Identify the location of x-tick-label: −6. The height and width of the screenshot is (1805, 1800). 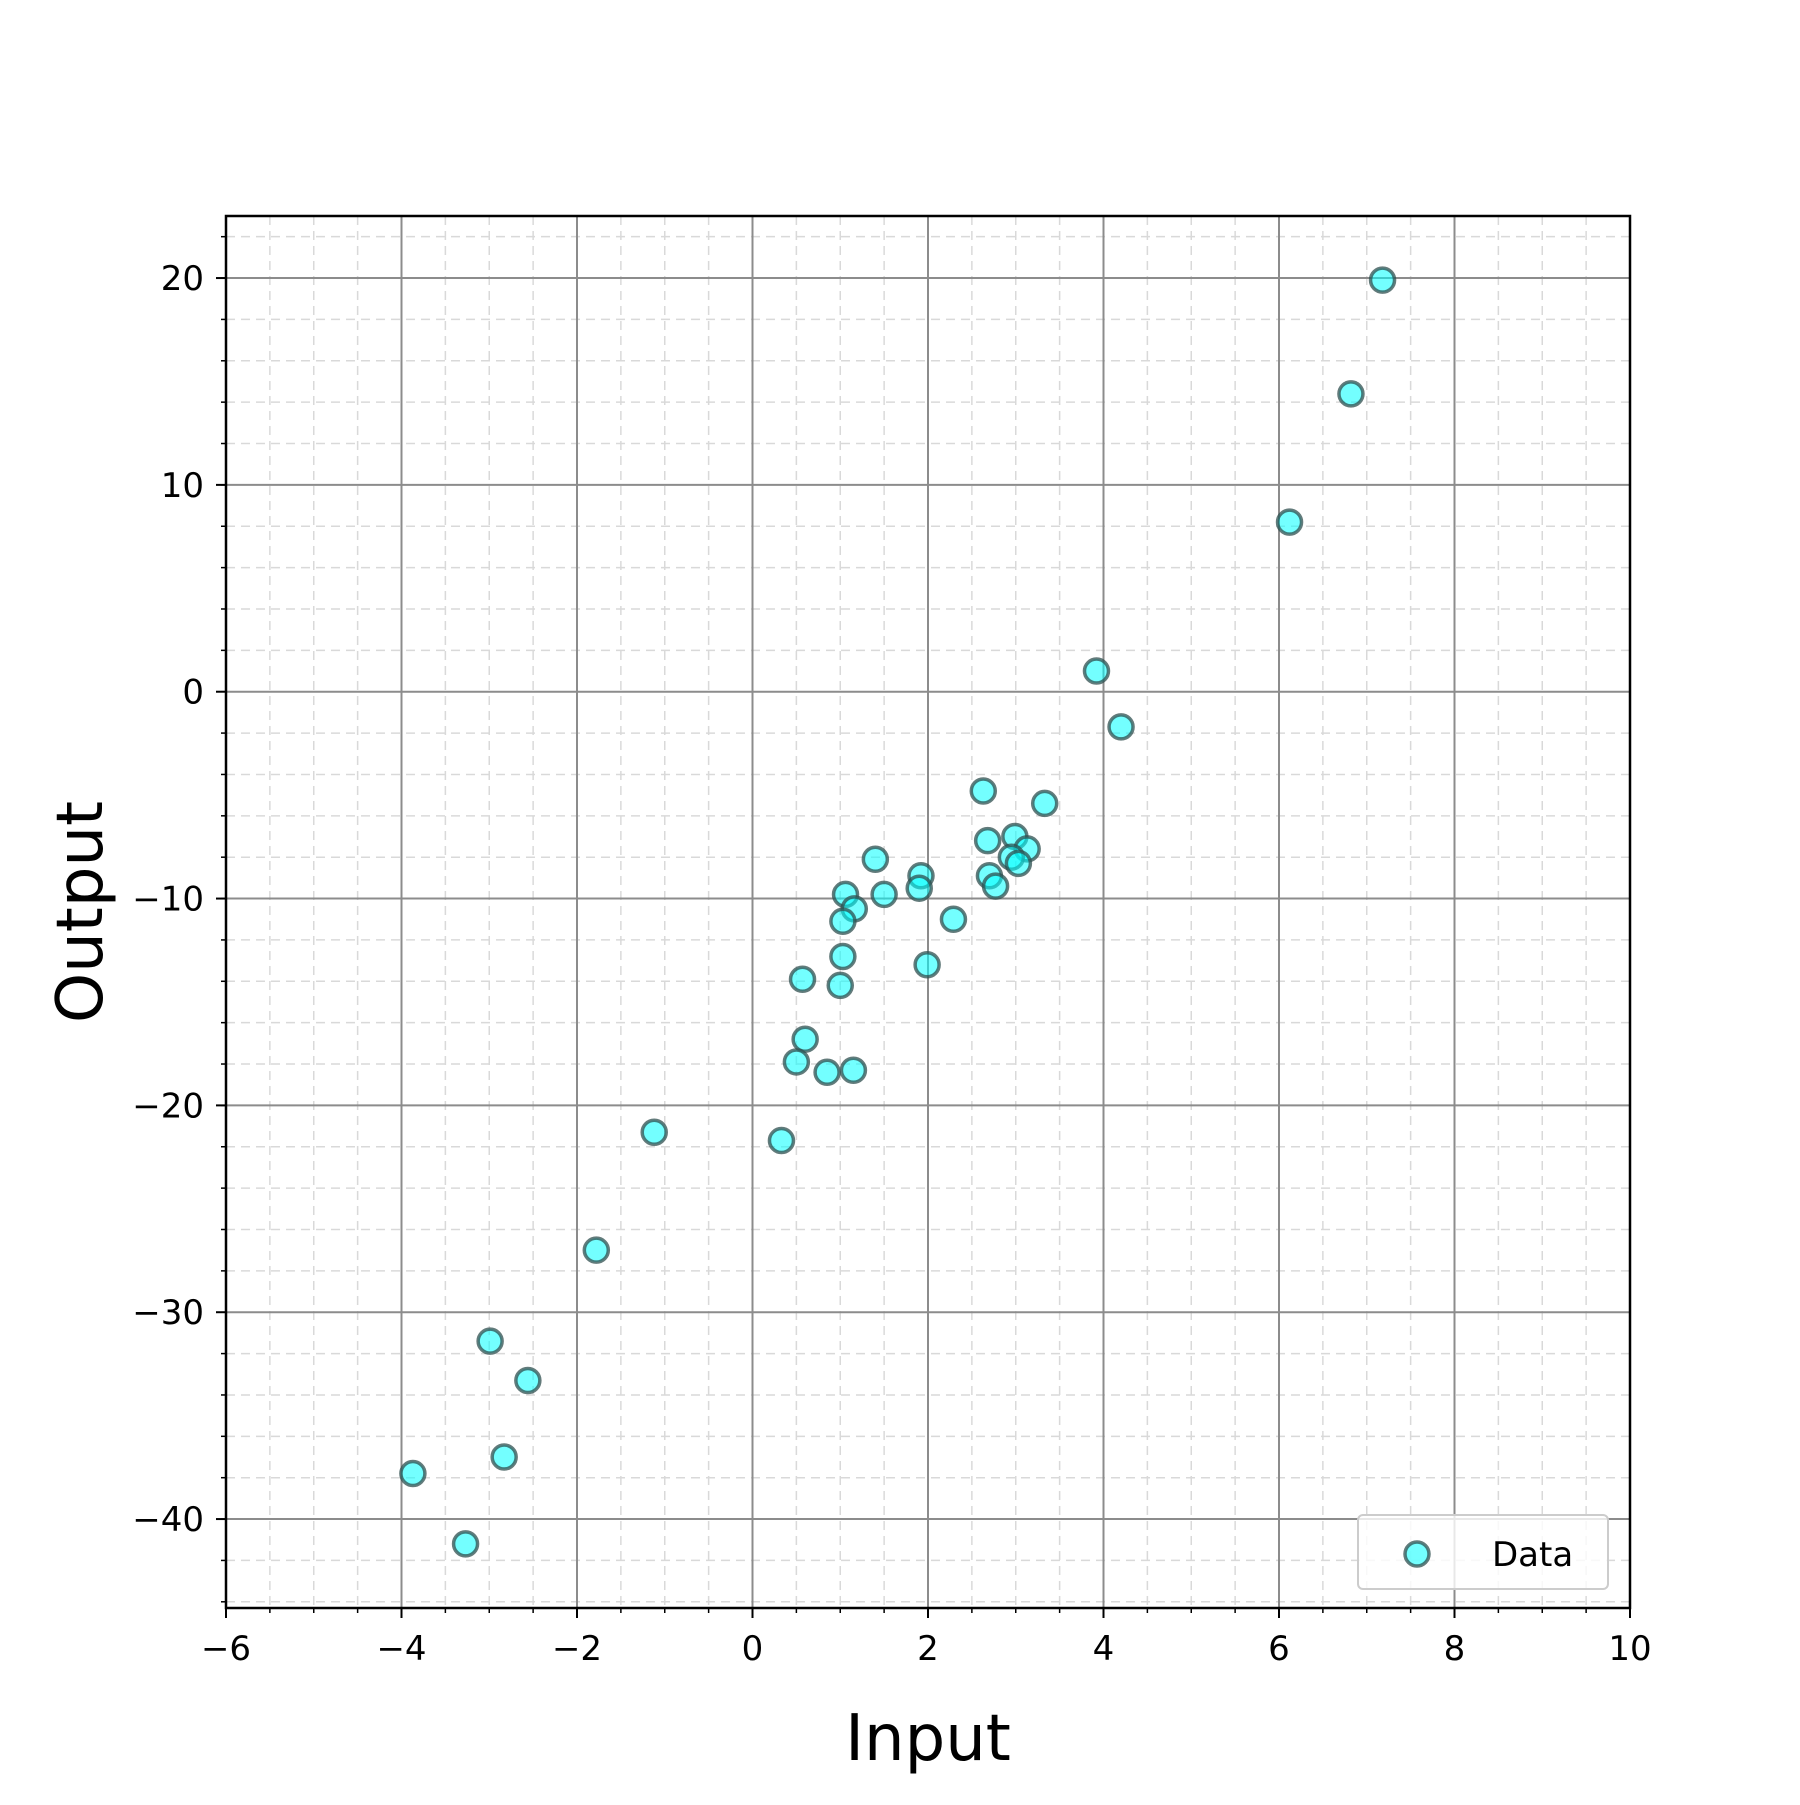
(226, 1649).